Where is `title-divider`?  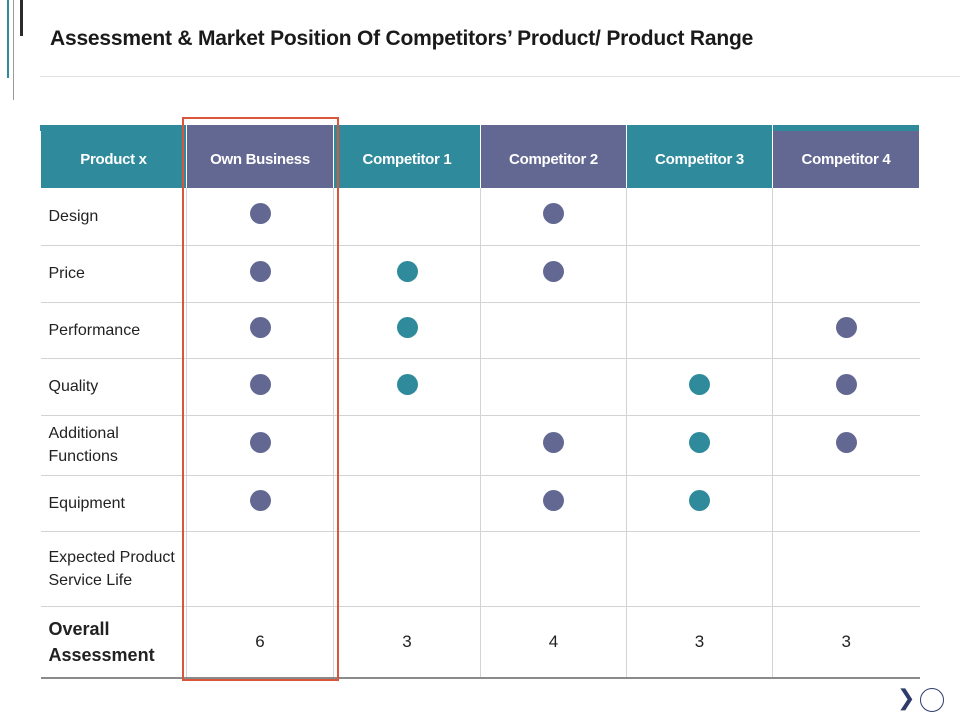 title-divider is located at coordinates (500, 76).